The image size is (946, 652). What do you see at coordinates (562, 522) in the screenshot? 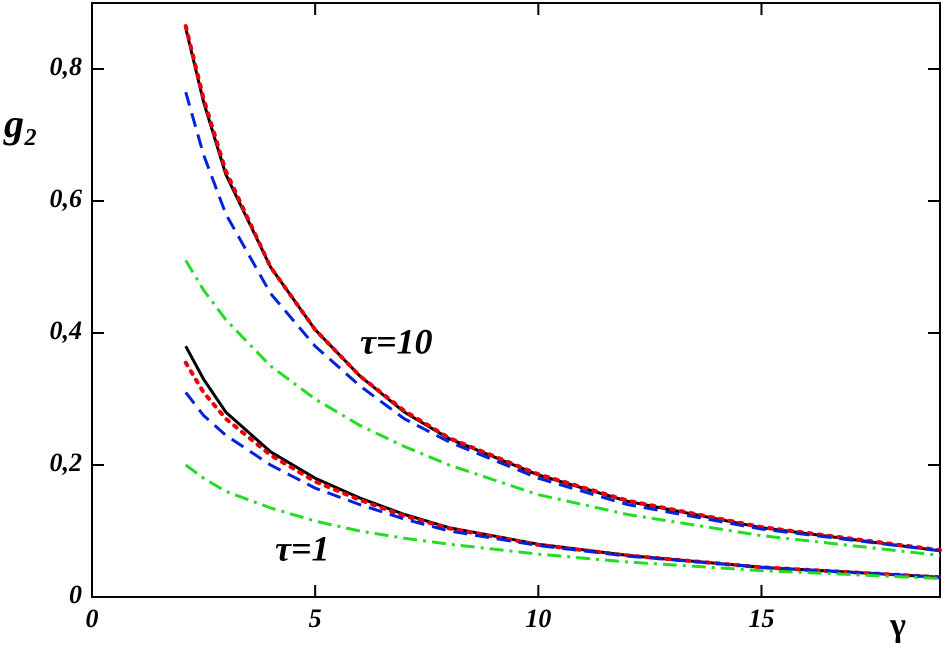
I see `series-line` at bounding box center [562, 522].